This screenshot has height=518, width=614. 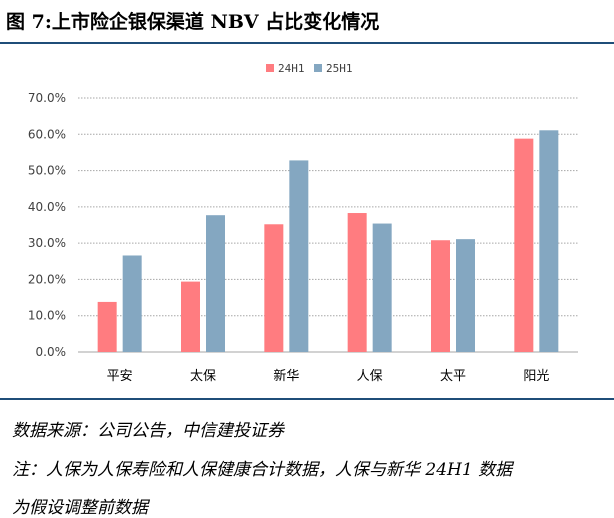 What do you see at coordinates (47, 316) in the screenshot?
I see `y-tick-label: 10.0%` at bounding box center [47, 316].